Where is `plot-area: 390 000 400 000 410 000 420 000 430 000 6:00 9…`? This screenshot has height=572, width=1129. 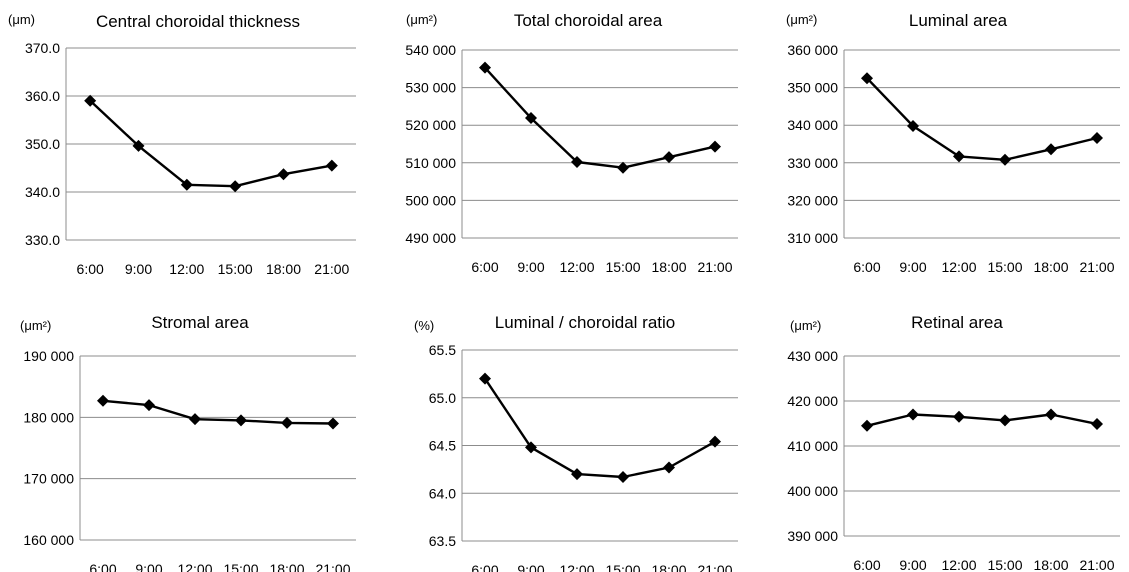 plot-area: 390 000 400 000 410 000 420 000 430 000 6:00 9… is located at coordinates (953, 460).